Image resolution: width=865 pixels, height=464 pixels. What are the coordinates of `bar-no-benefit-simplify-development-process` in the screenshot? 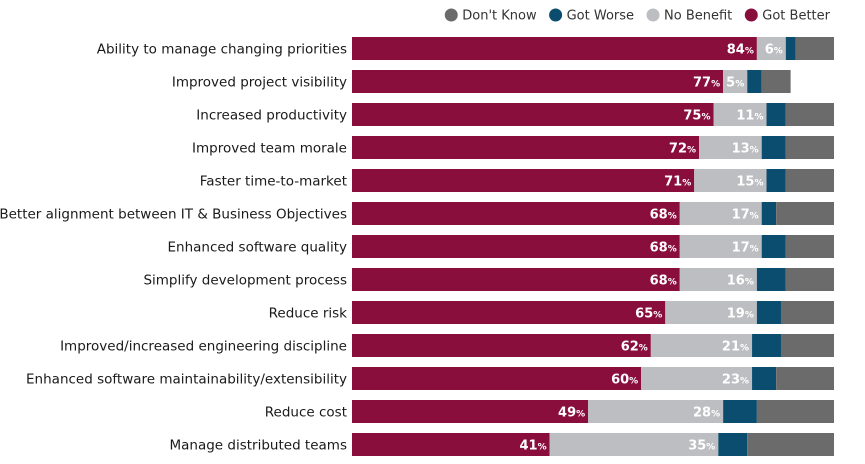 It's located at (718, 279).